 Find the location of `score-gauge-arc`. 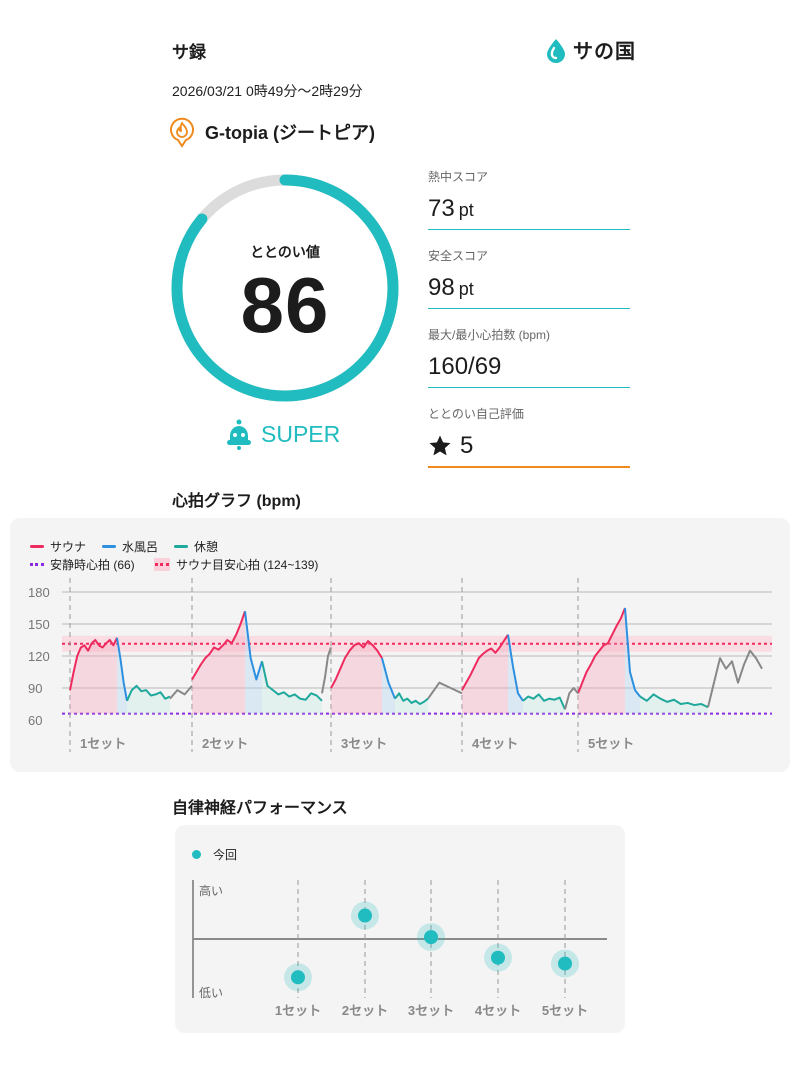

score-gauge-arc is located at coordinates (285, 288).